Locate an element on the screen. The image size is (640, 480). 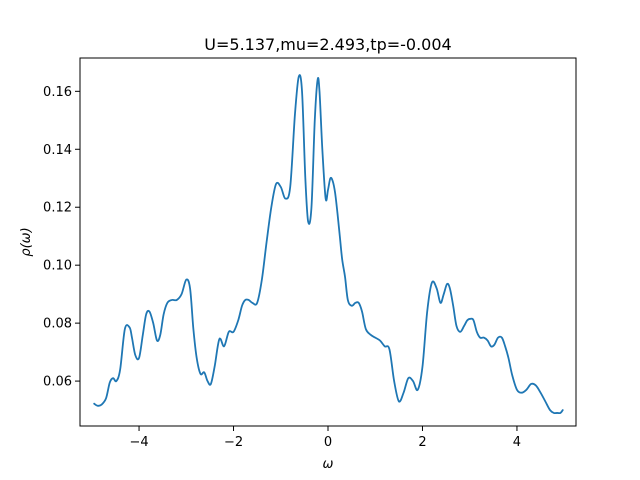
y-tick-label: 0.16 is located at coordinates (57, 92).